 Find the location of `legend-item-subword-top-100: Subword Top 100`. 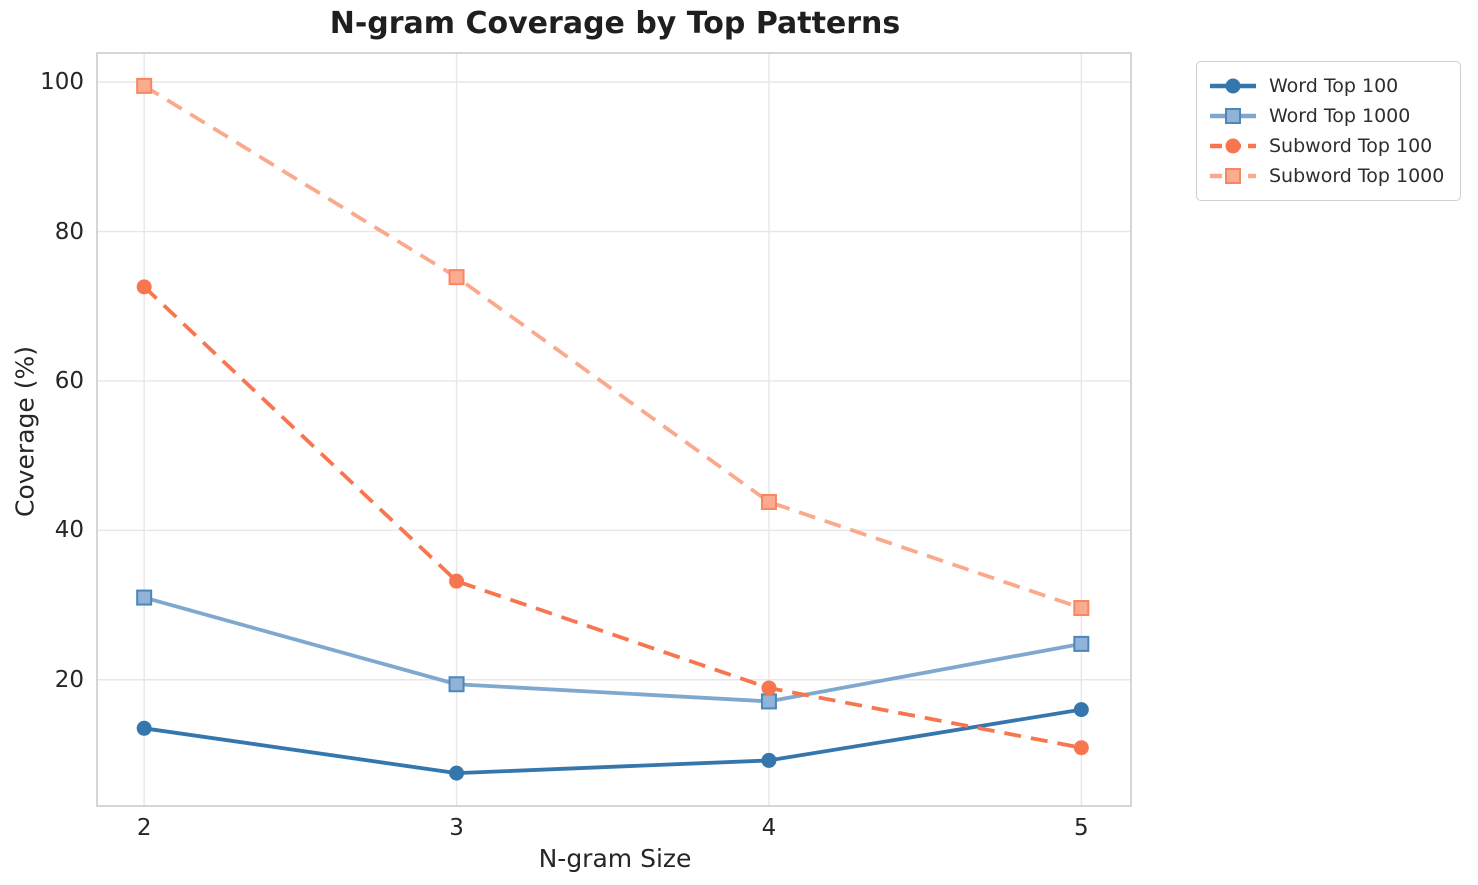

legend-item-subword-top-100: Subword Top 100 is located at coordinates (1326, 146).